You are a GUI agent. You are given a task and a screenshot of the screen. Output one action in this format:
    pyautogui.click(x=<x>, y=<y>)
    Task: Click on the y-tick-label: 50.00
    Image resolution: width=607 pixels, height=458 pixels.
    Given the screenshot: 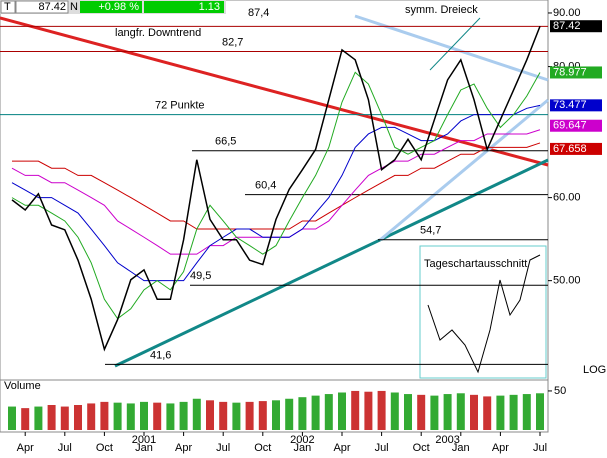 What is the action you would take?
    pyautogui.click(x=567, y=281)
    